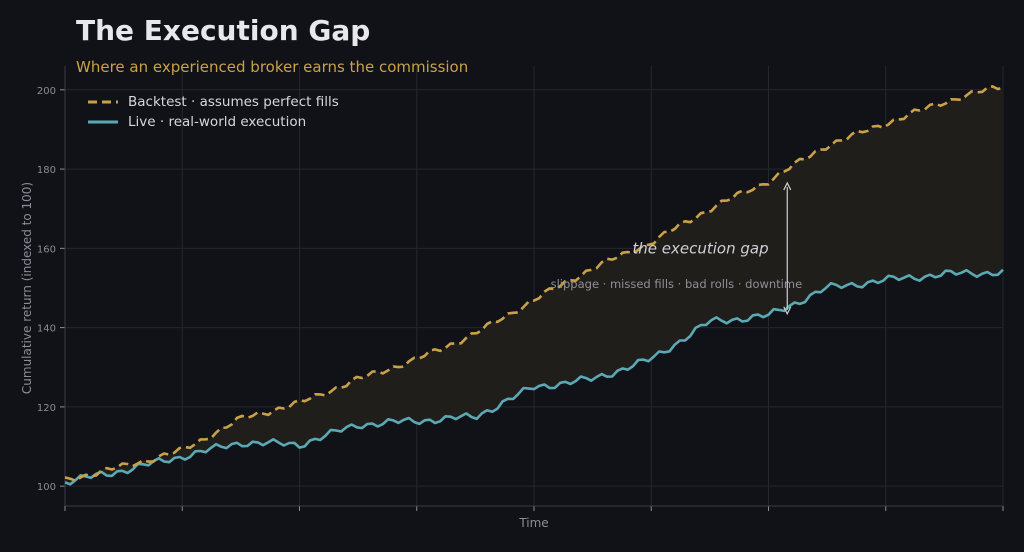  Describe the element at coordinates (233, 102) in the screenshot. I see `legend-label-backtest: Backtest · assumes perfect fills` at that location.